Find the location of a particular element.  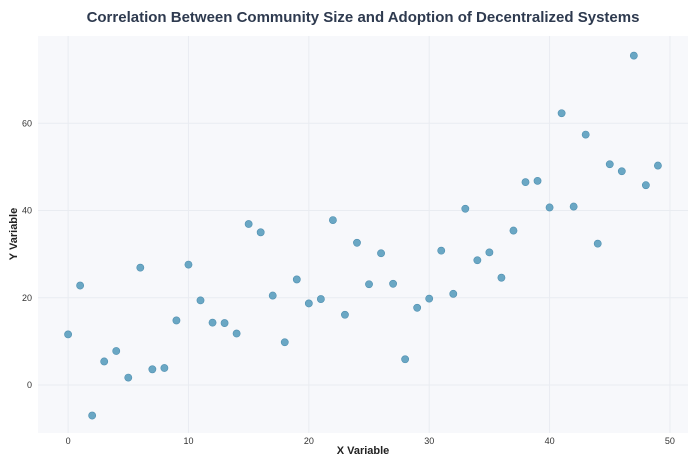

x-axis-label: X Variable is located at coordinates (363, 451).